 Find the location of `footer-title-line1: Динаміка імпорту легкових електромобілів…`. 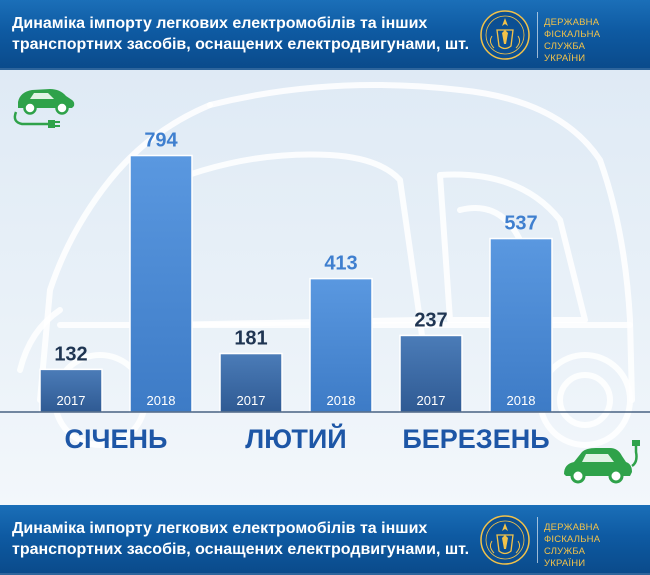

footer-title-line1: Динаміка імпорту легкових електромобілів… is located at coordinates (220, 528).